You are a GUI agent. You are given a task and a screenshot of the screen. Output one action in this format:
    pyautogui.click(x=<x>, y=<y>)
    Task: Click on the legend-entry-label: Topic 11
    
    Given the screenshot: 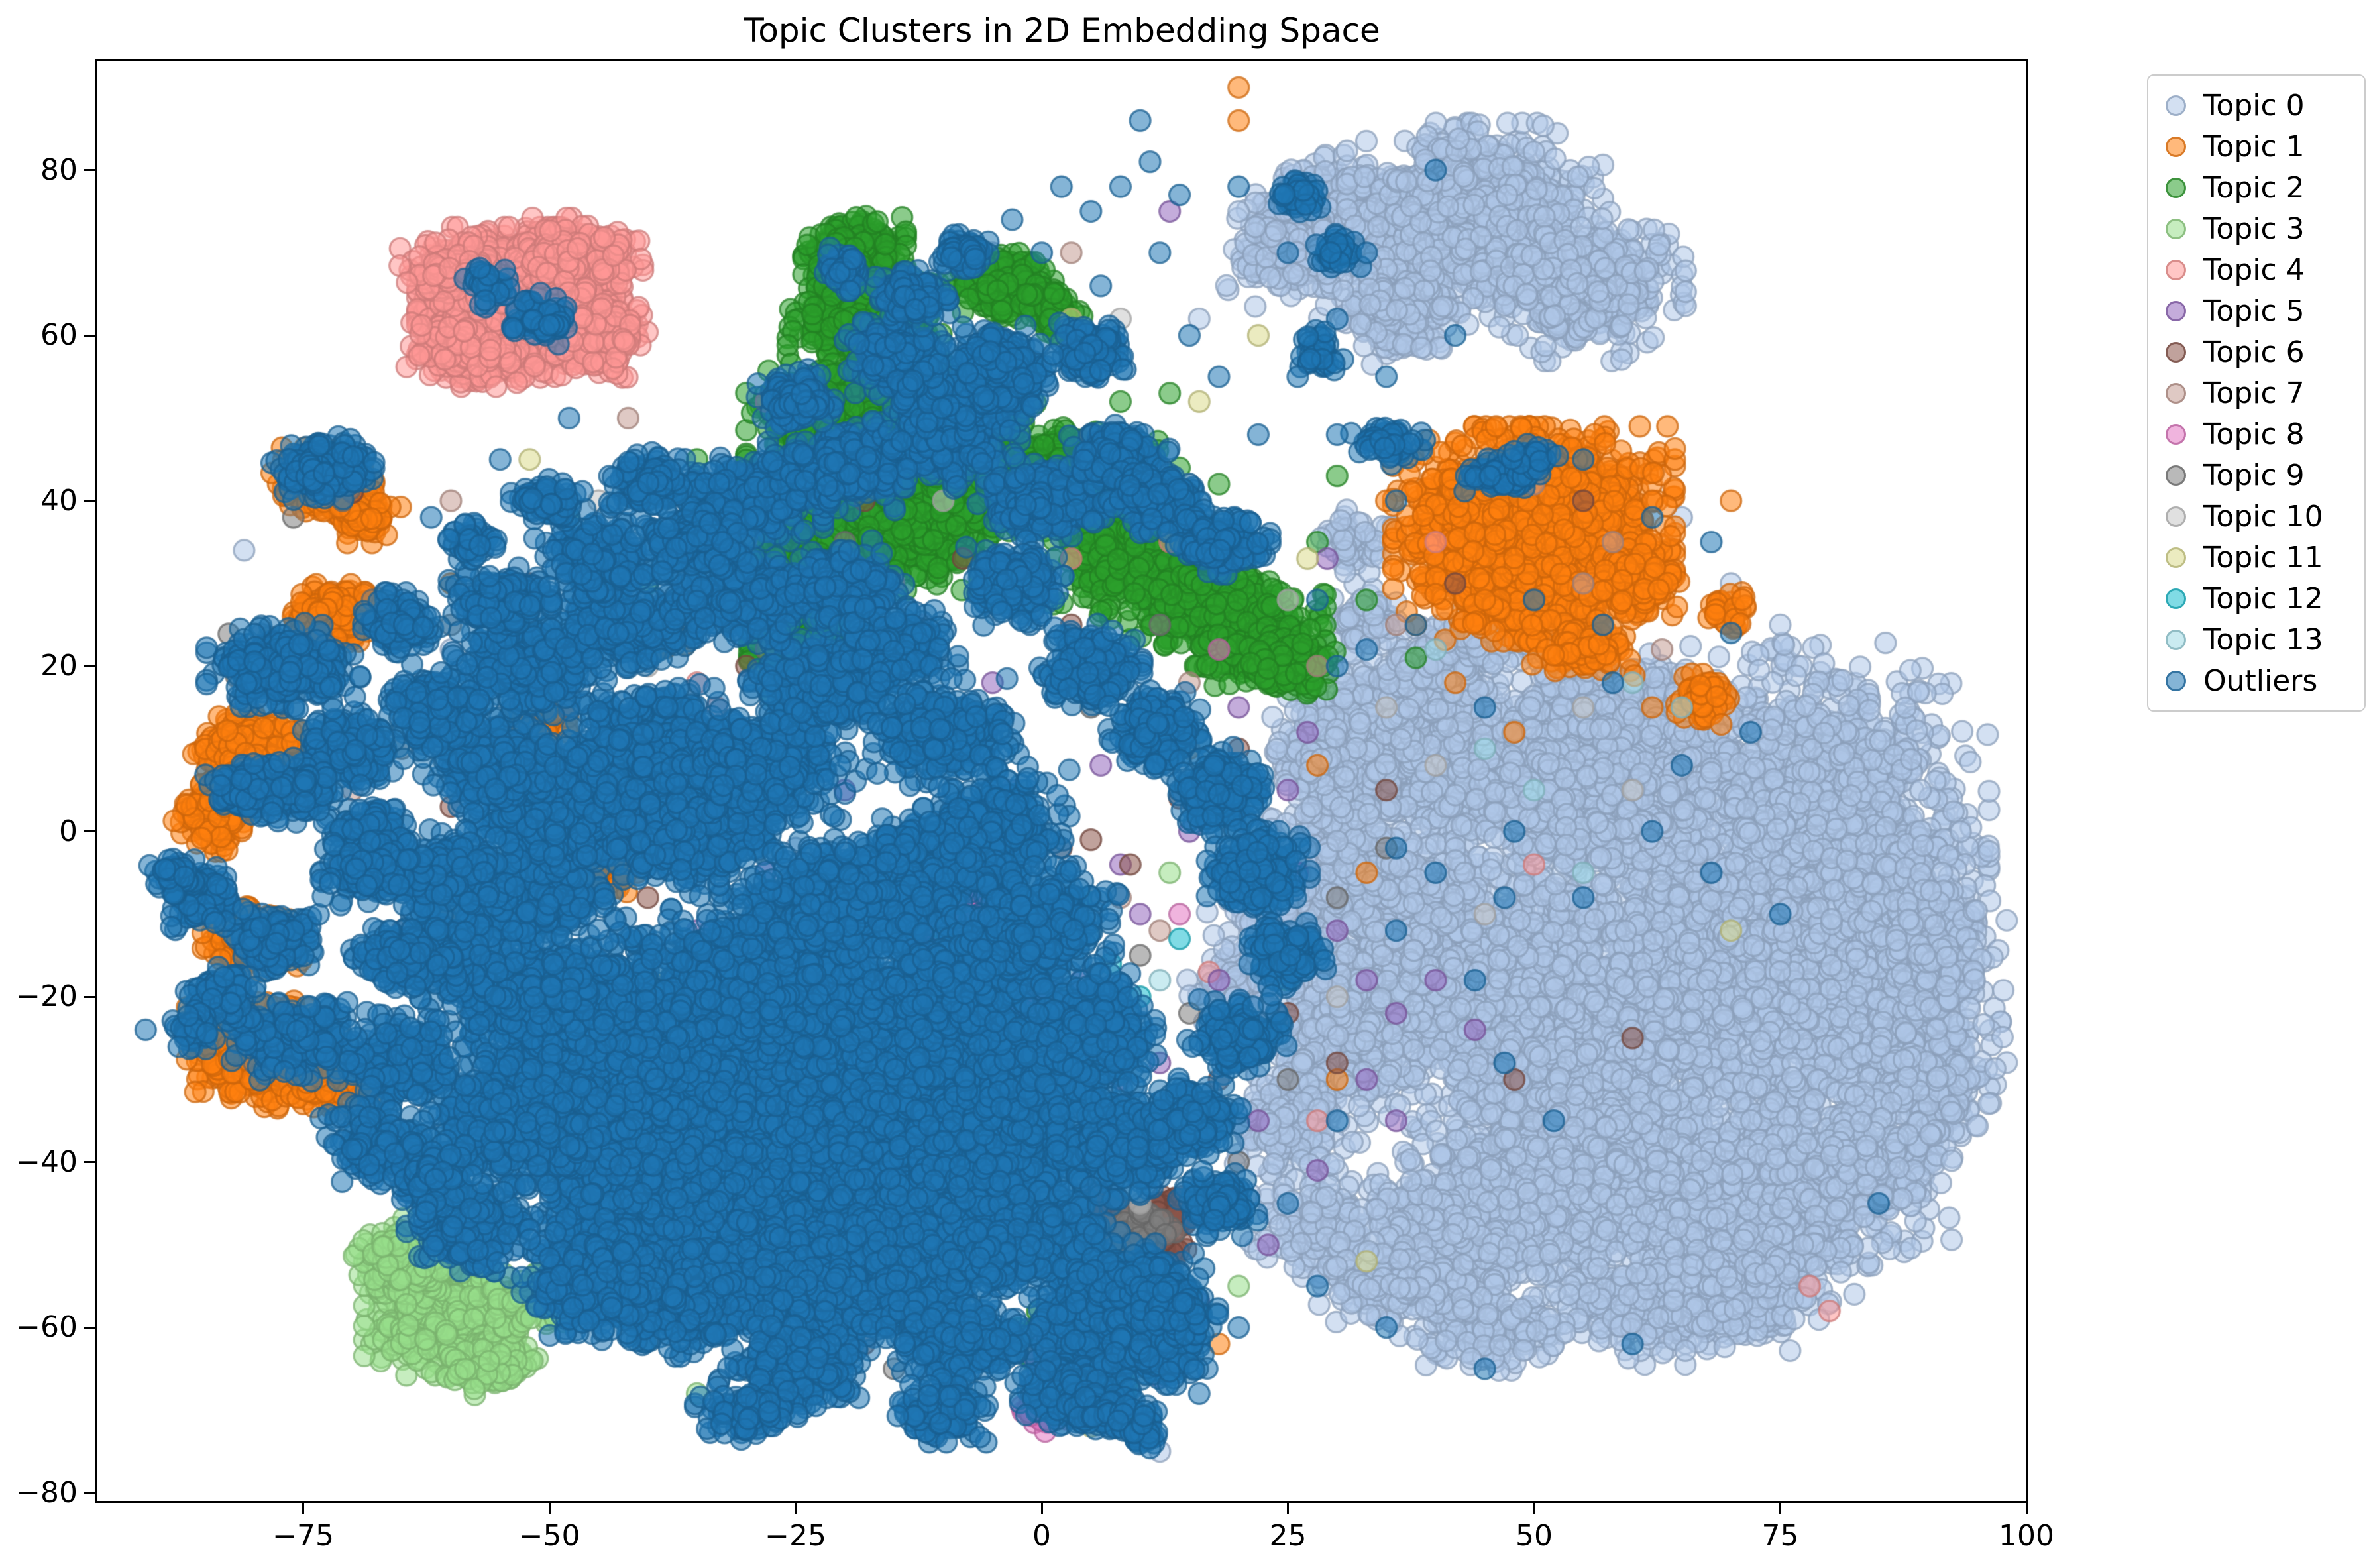 What is the action you would take?
    pyautogui.click(x=2263, y=557)
    